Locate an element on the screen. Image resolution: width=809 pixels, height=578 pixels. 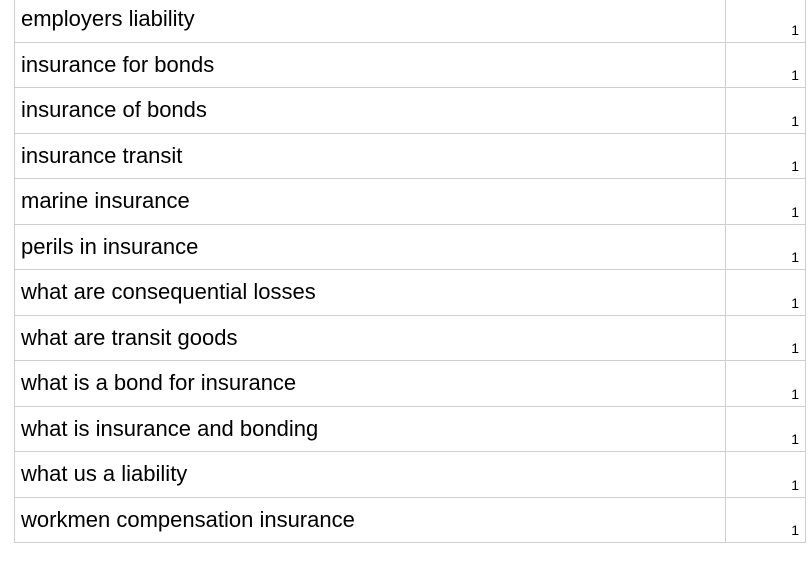
term-cell: workmen compensation insurance is located at coordinates (370, 519).